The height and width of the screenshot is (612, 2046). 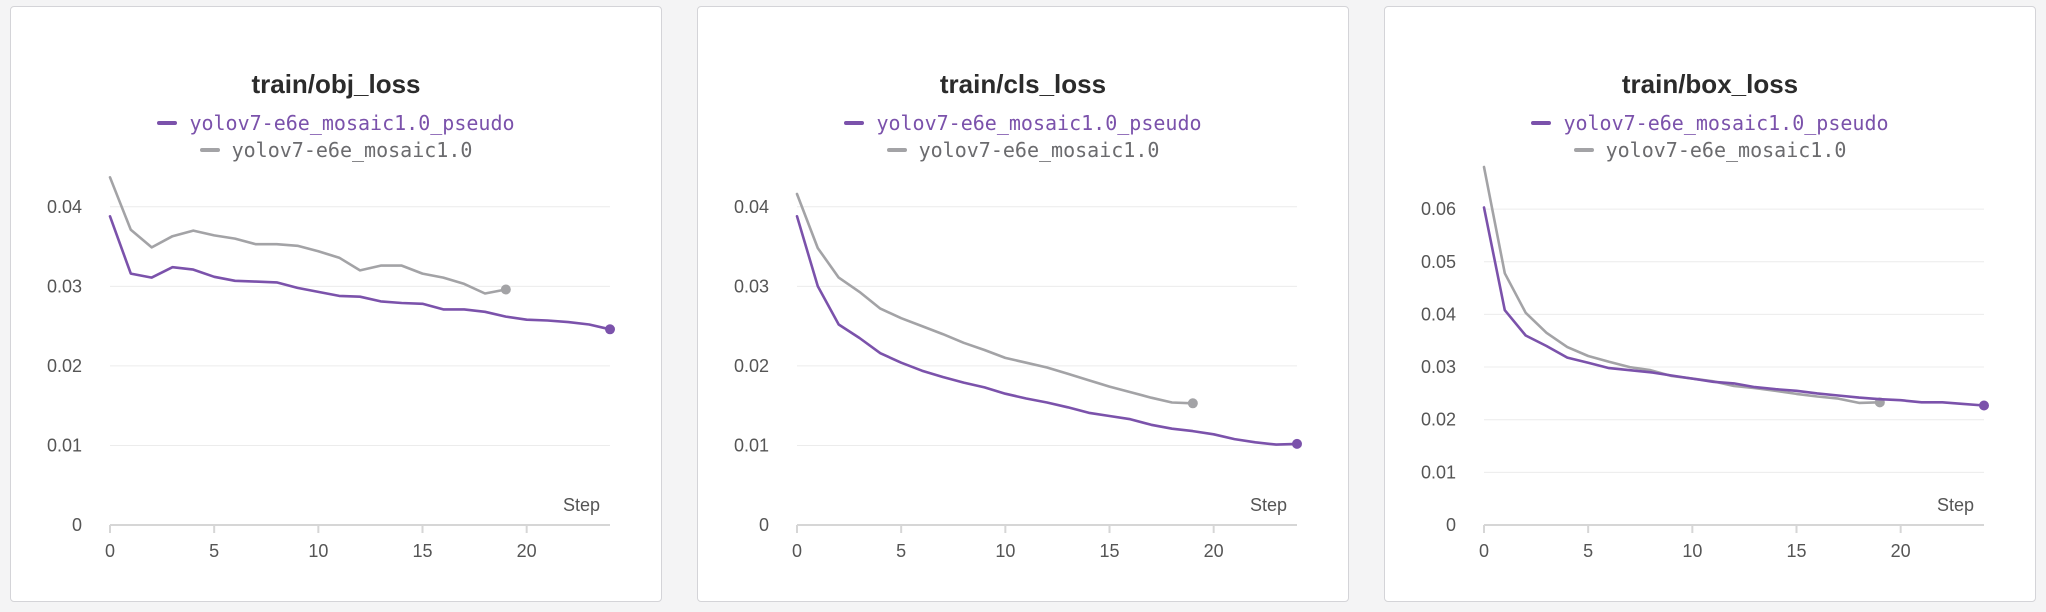 I want to click on chart-title: train/cls_loss, so click(x=1023, y=84).